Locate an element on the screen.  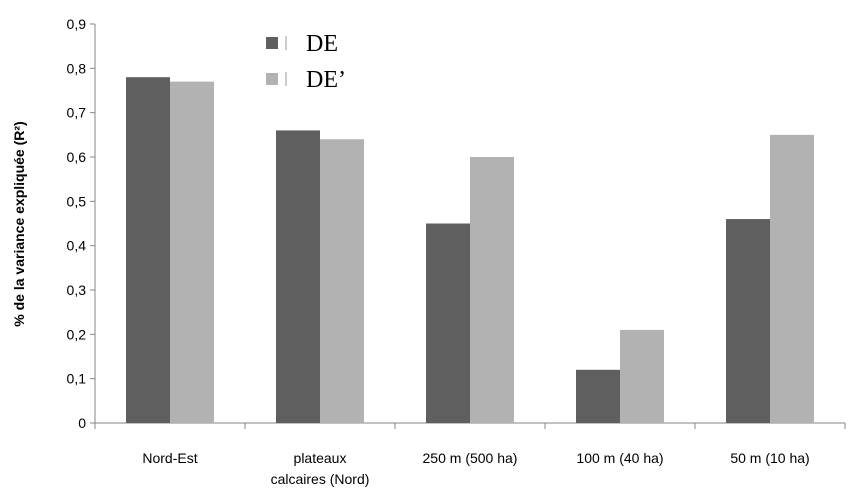
y-axis: 0 0,1 0,2 0,3 0,4 0,5 0,6 0,7 0,8 0,9 is located at coordinates (81, 223).